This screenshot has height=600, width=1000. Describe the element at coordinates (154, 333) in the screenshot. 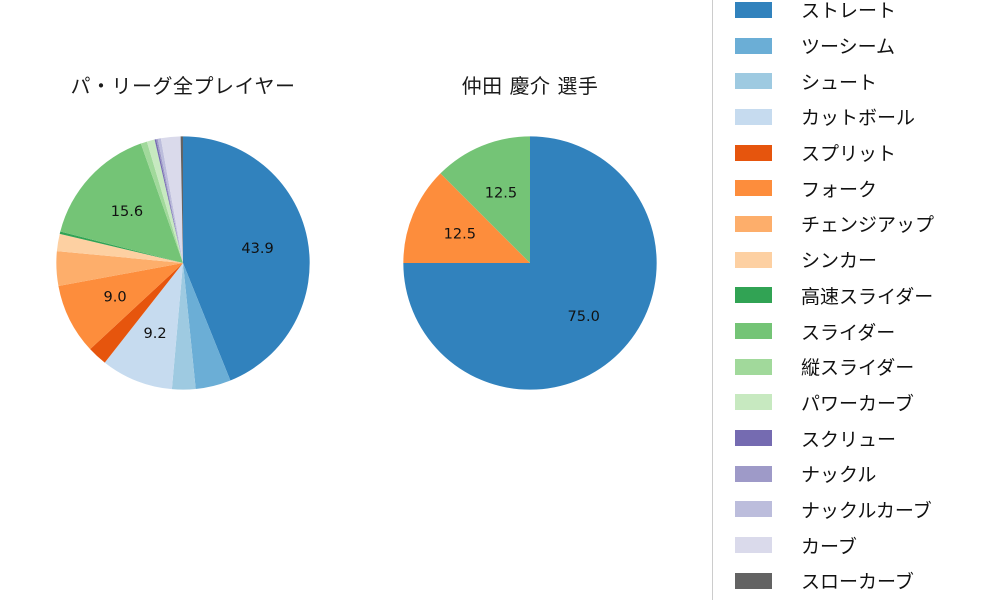

I see `pie-slice-label: 9.2` at that location.